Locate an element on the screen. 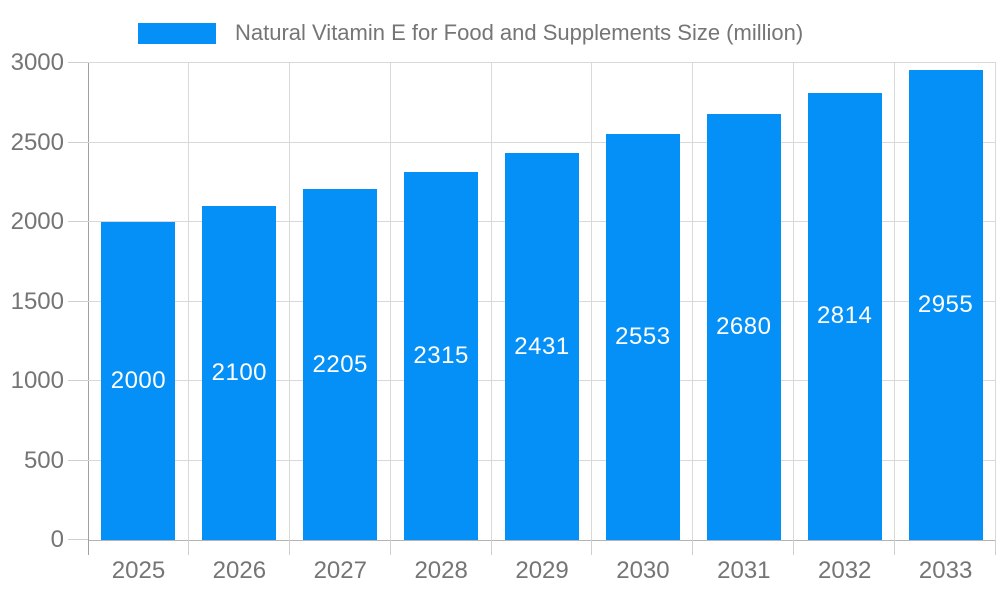 The width and height of the screenshot is (1000, 600). bar: 2814 is located at coordinates (844, 316).